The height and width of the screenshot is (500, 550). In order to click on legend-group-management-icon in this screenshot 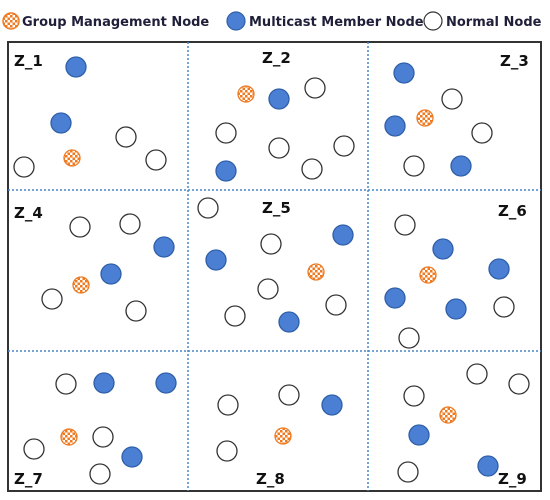, I will do `click(11, 21)`.